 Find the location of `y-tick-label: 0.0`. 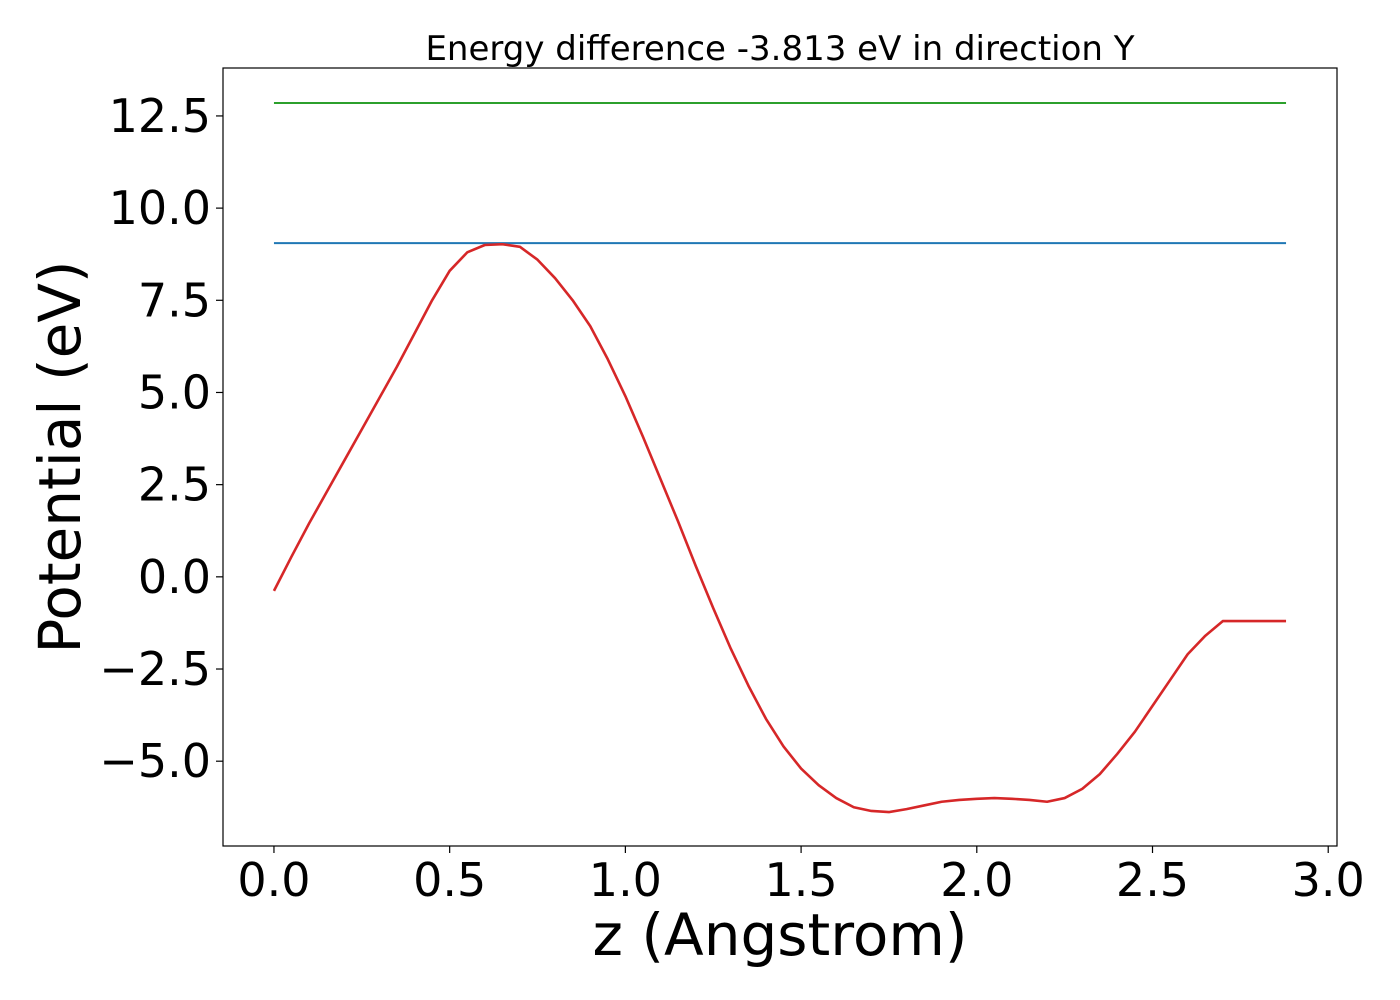

y-tick-label: 0.0 is located at coordinates (174, 577).